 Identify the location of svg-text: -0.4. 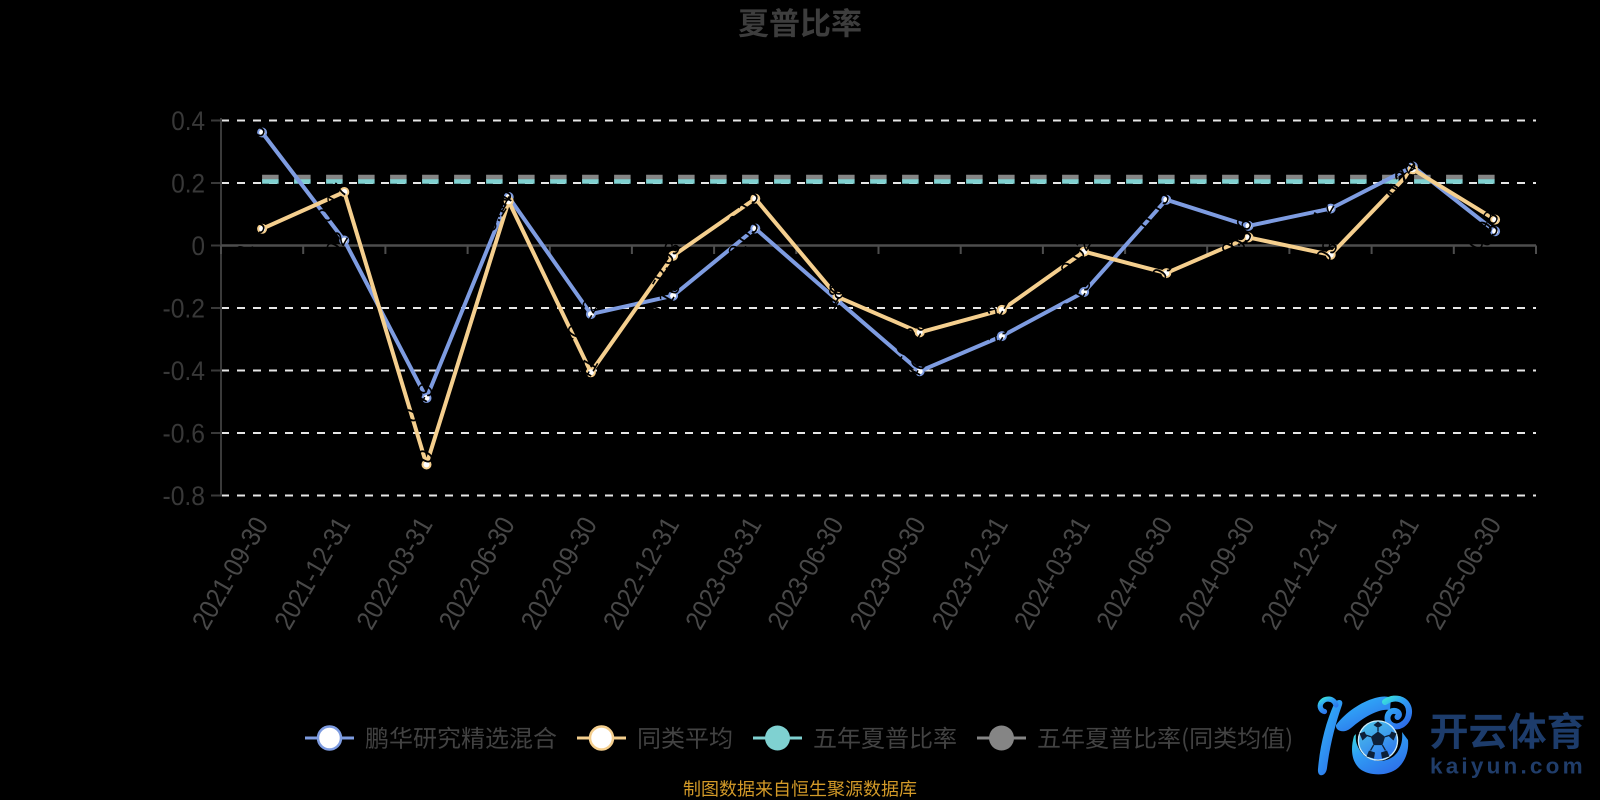
(184, 371).